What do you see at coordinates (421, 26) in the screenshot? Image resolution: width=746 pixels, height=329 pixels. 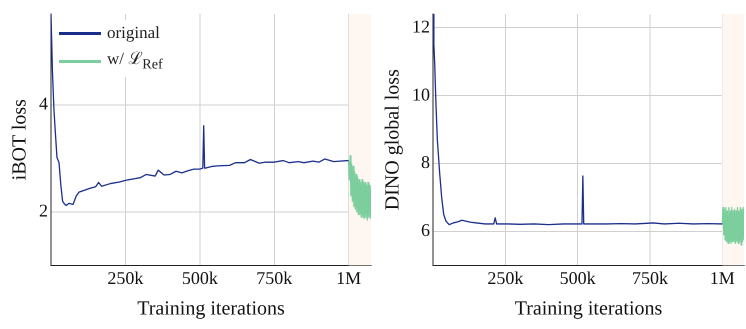 I see `y-tick-label: 12` at bounding box center [421, 26].